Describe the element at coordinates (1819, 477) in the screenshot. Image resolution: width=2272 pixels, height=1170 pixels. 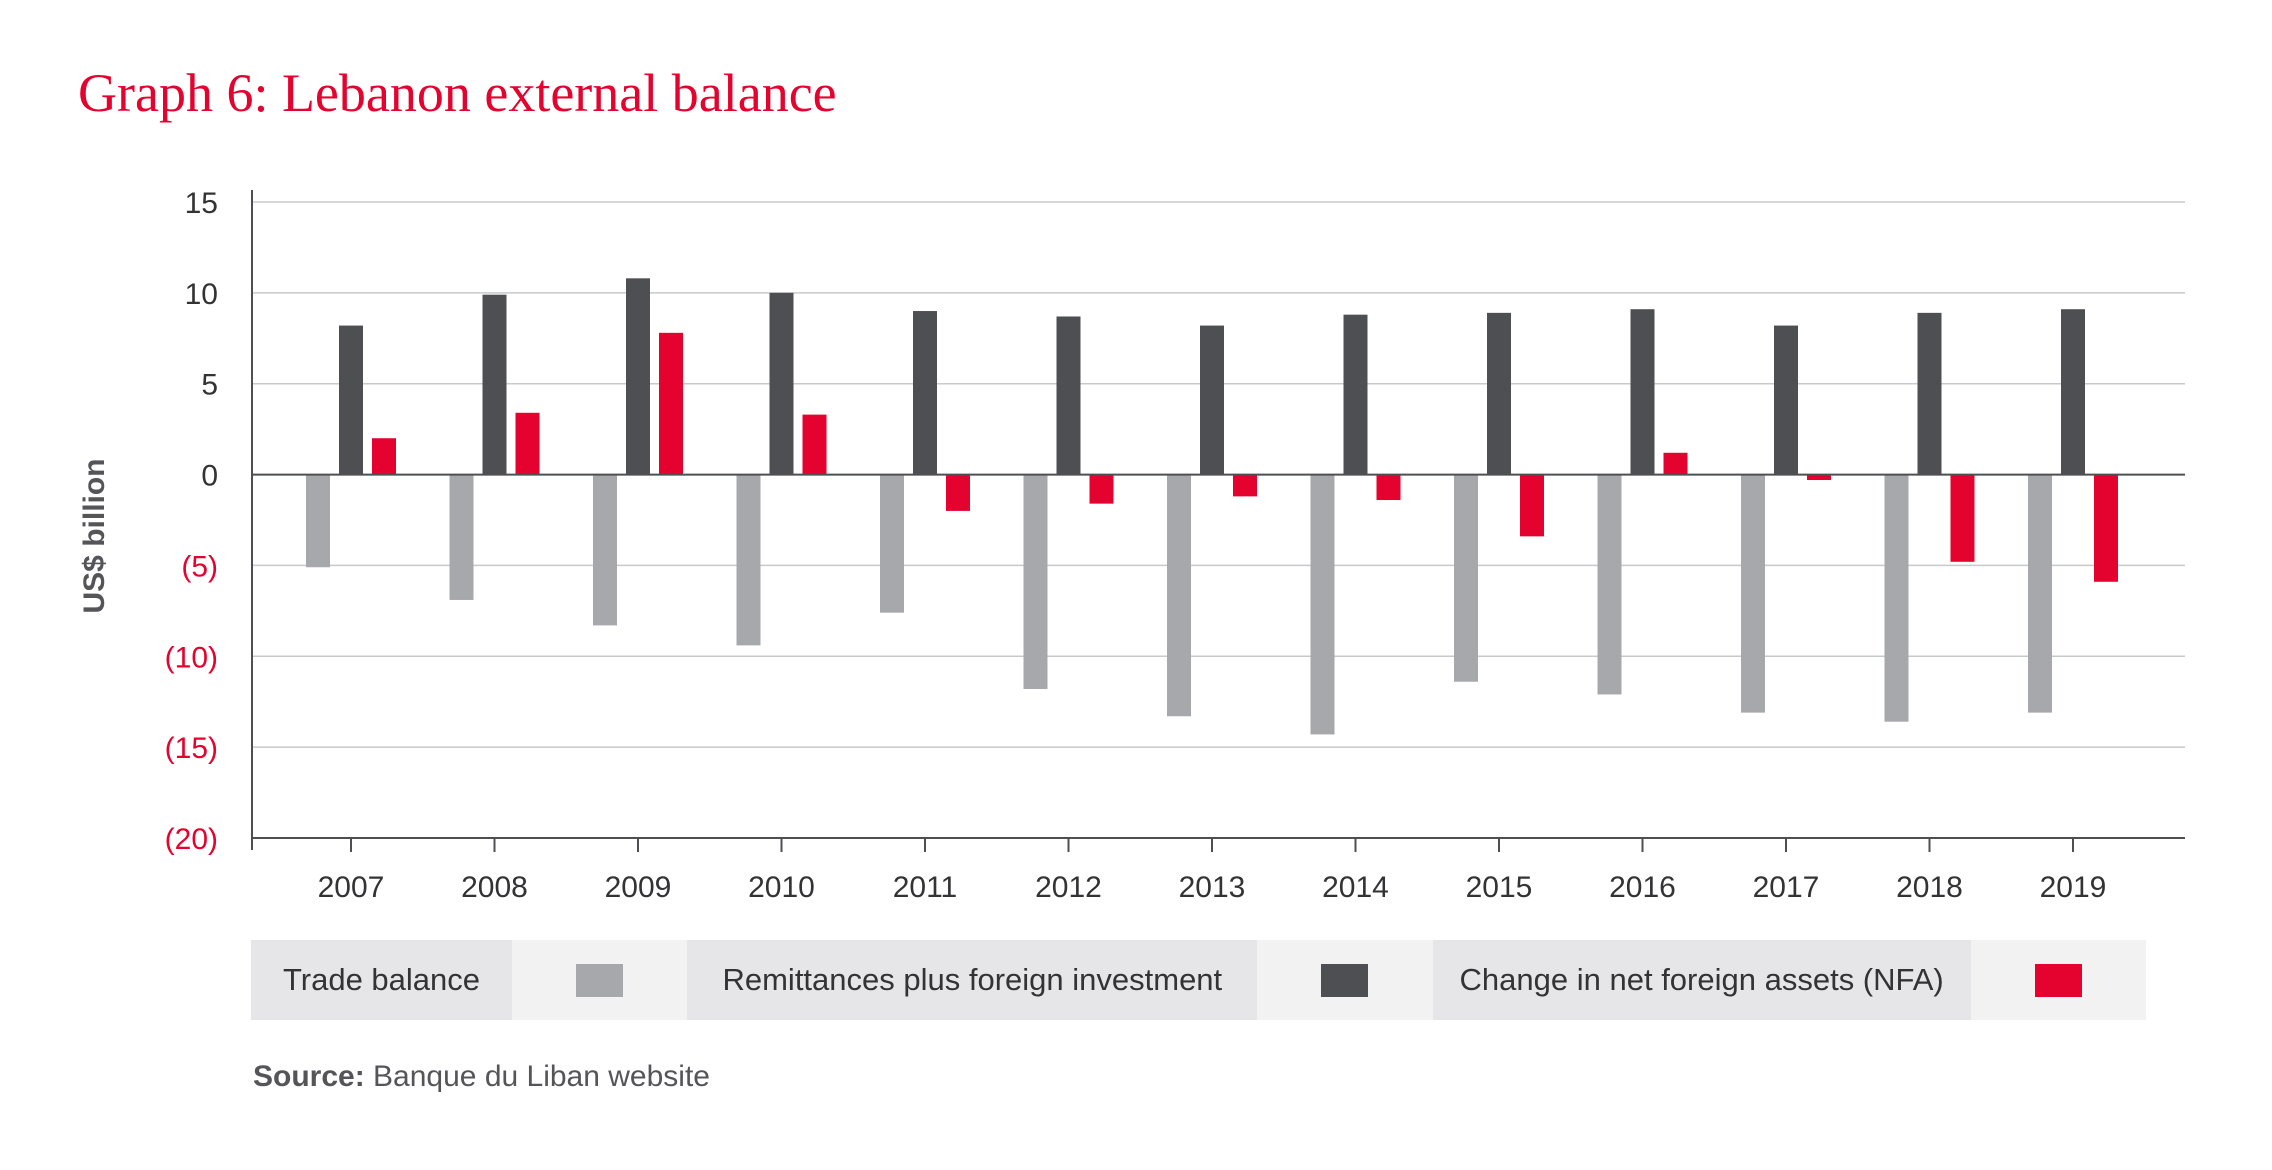
I see `bar-change-in-net-foreign-assets-nfa-2017` at that location.